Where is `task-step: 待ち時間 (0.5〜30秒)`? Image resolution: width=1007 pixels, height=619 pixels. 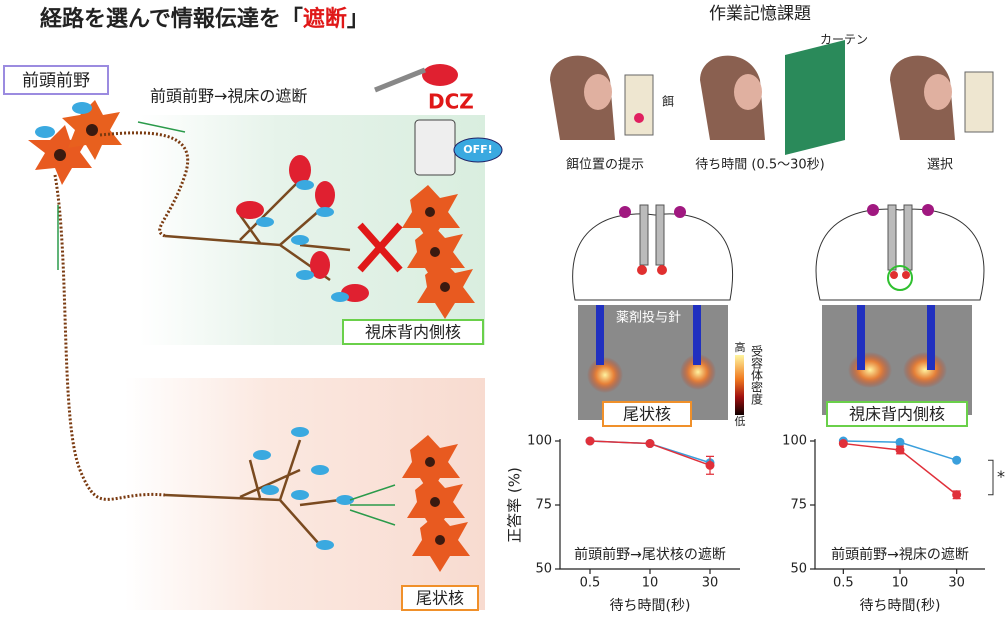 task-step: 待ち時間 (0.5〜30秒) is located at coordinates (760, 165).